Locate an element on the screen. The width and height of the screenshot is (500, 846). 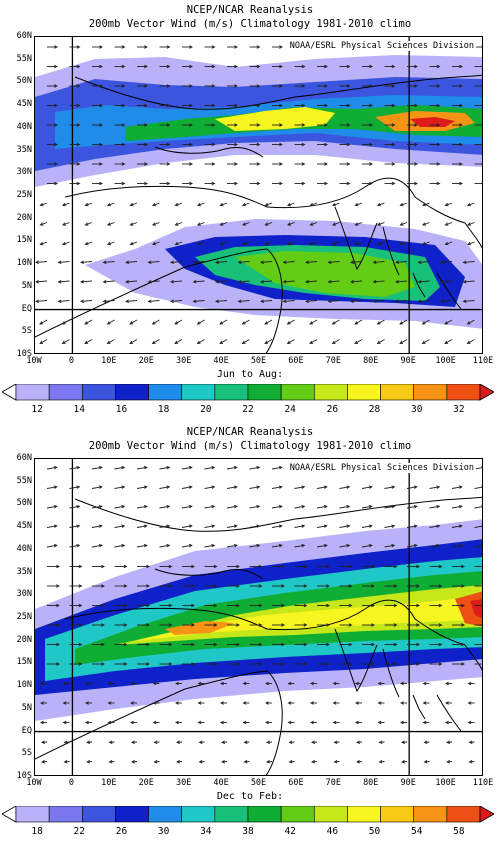
colorbar-tick-label: 26 is located at coordinates (121, 831).